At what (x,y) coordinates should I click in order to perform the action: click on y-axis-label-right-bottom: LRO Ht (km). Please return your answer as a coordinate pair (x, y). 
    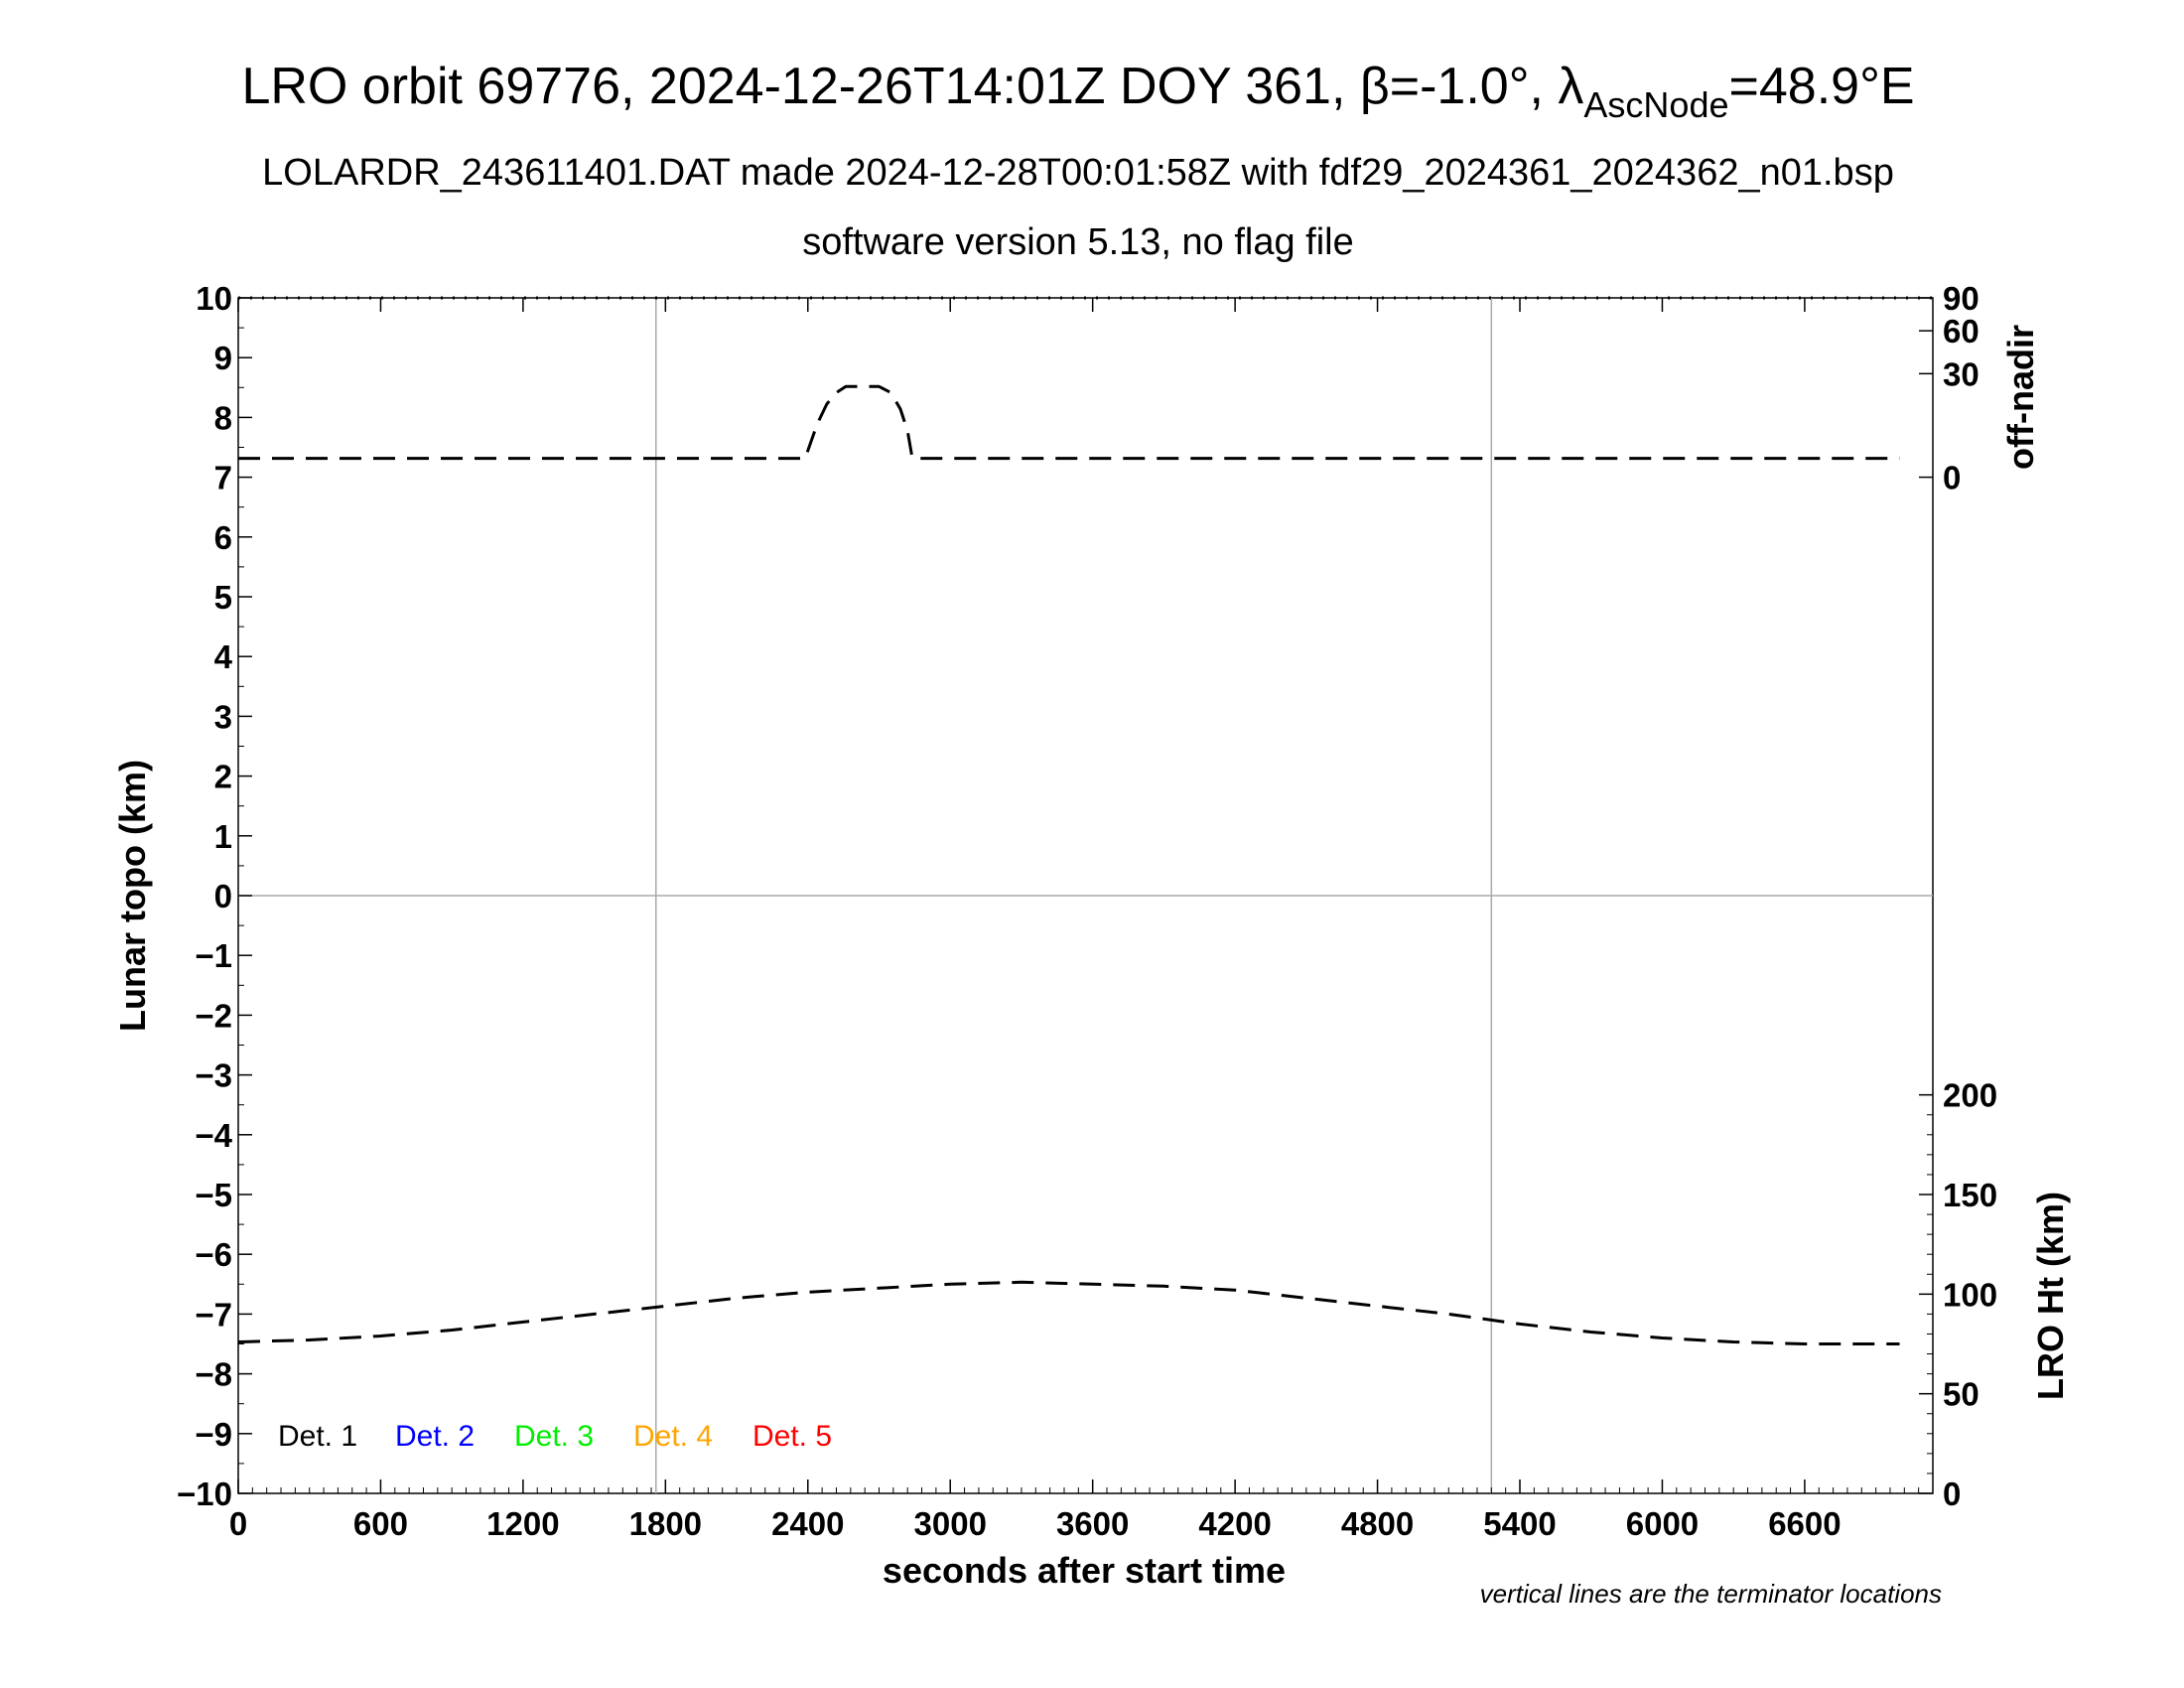
    Looking at the image, I should click on (2050, 1296).